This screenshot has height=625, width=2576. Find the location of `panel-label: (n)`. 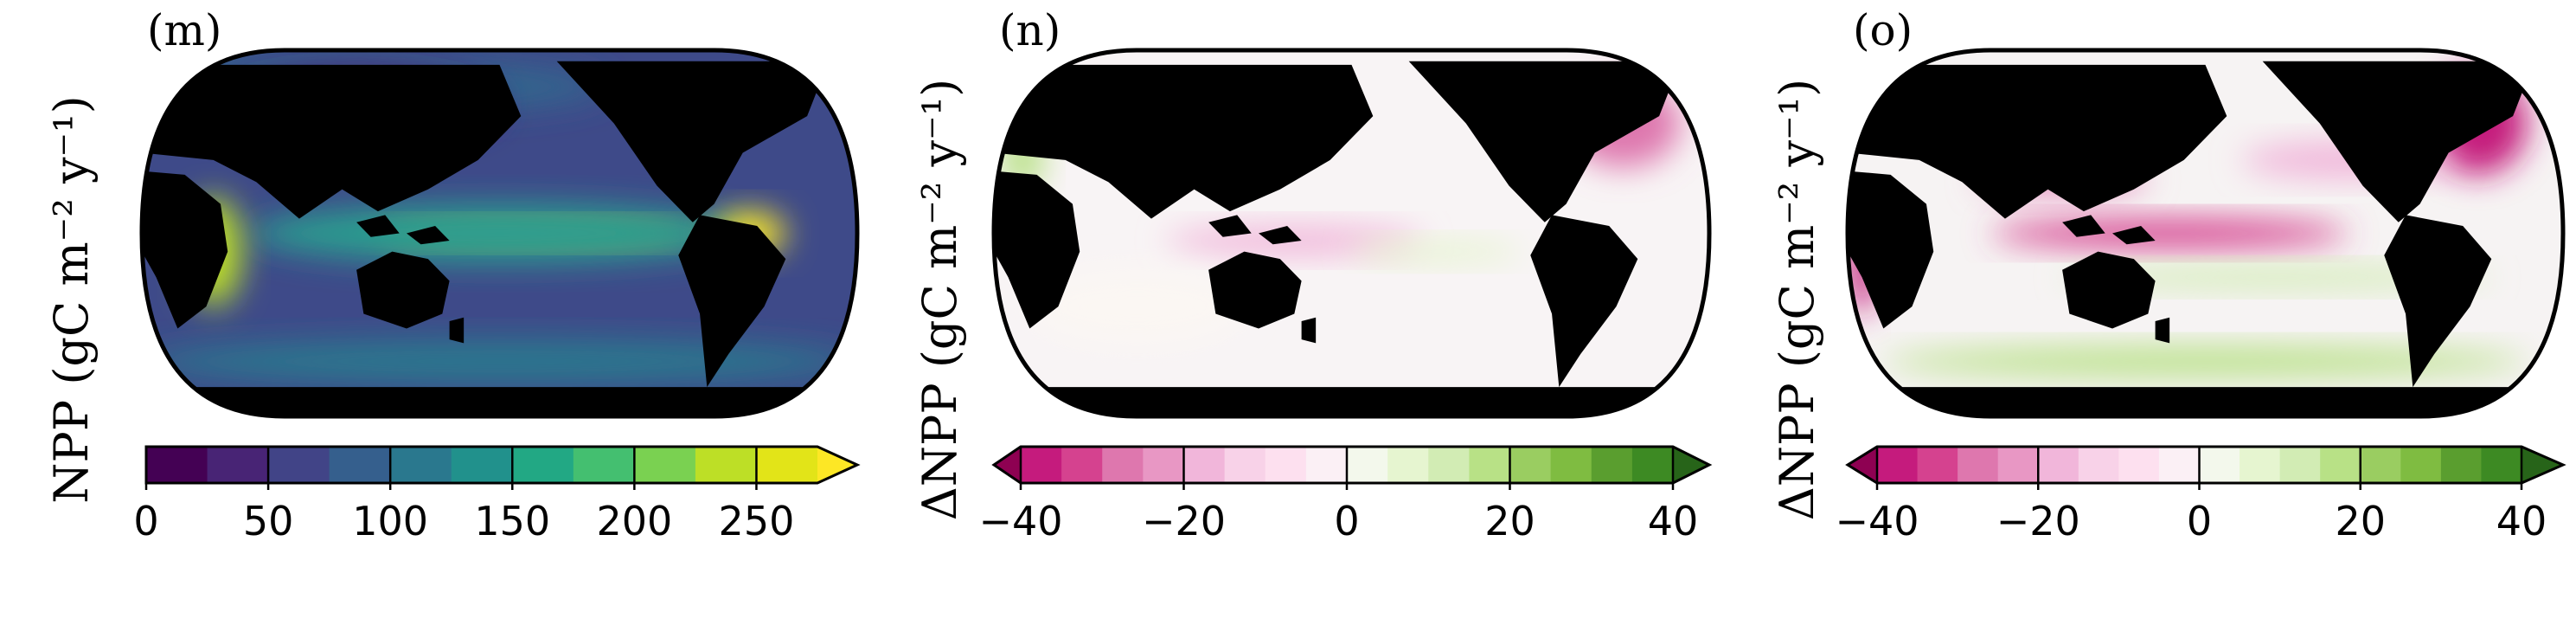

panel-label: (n) is located at coordinates (1030, 30).